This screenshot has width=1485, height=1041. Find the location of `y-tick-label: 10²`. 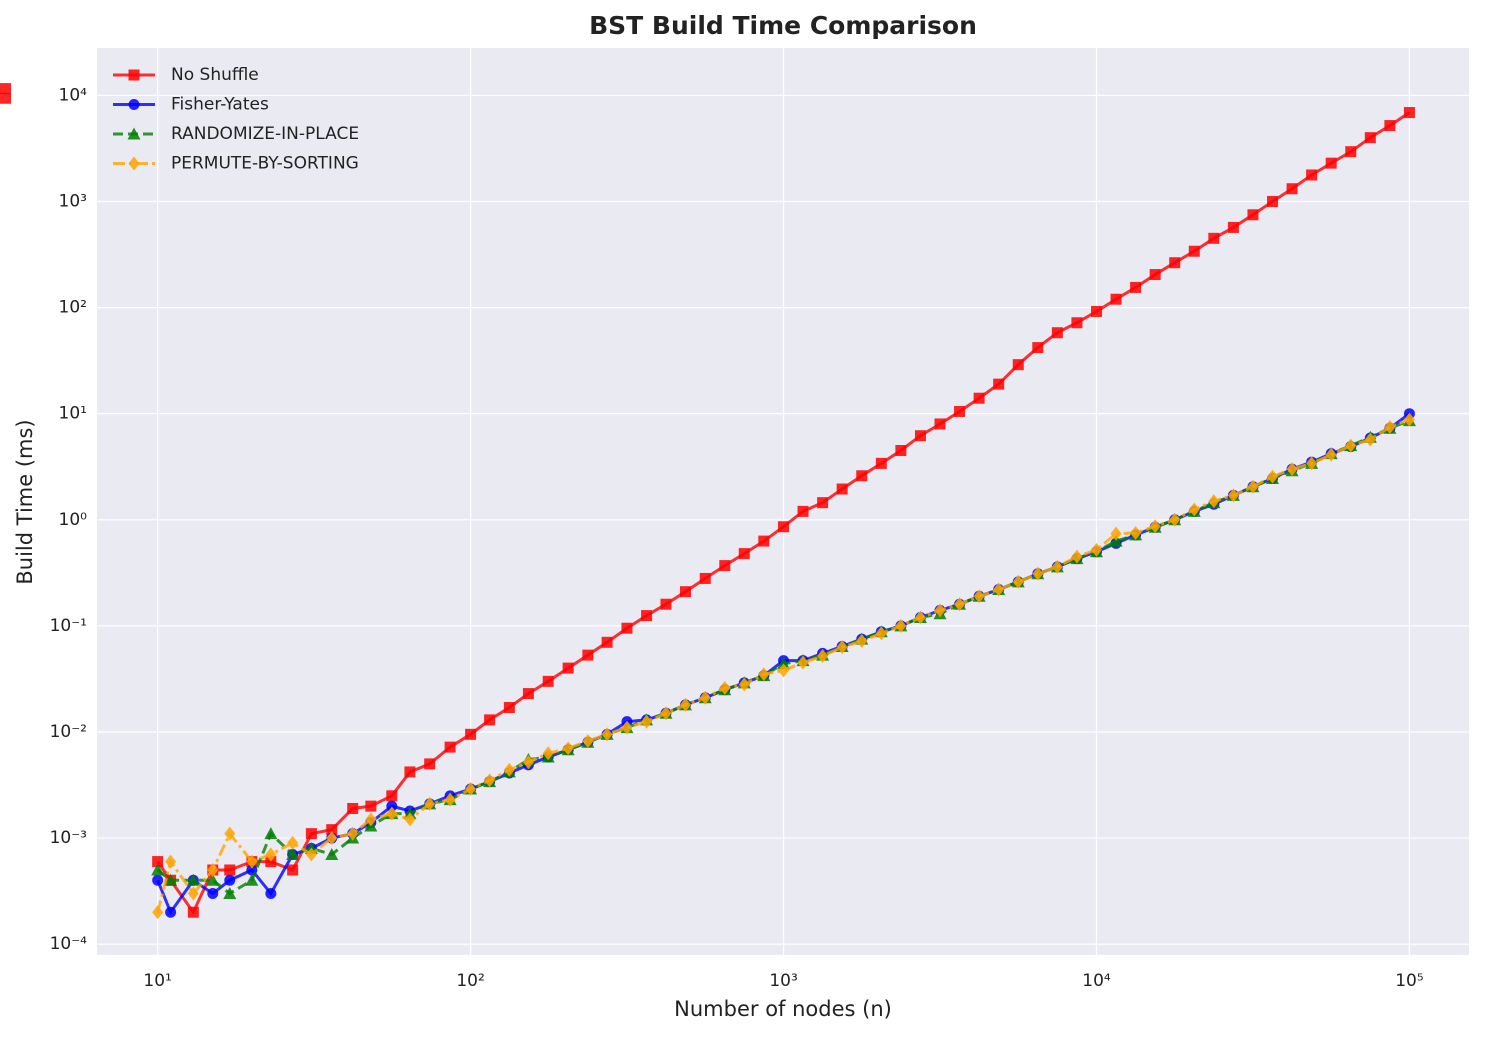

y-tick-label: 10² is located at coordinates (73, 308).